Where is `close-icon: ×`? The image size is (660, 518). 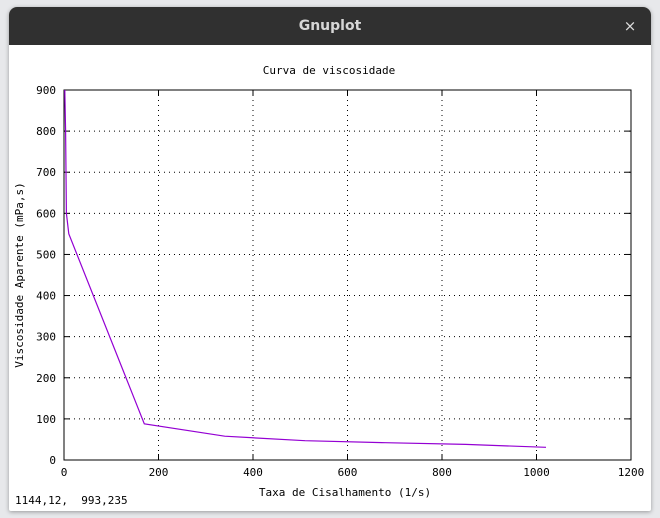 close-icon: × is located at coordinates (630, 26).